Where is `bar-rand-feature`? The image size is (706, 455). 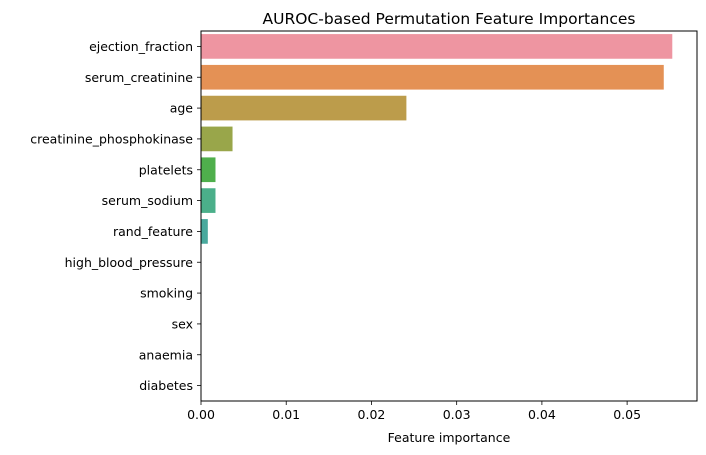
bar-rand-feature is located at coordinates (204, 231).